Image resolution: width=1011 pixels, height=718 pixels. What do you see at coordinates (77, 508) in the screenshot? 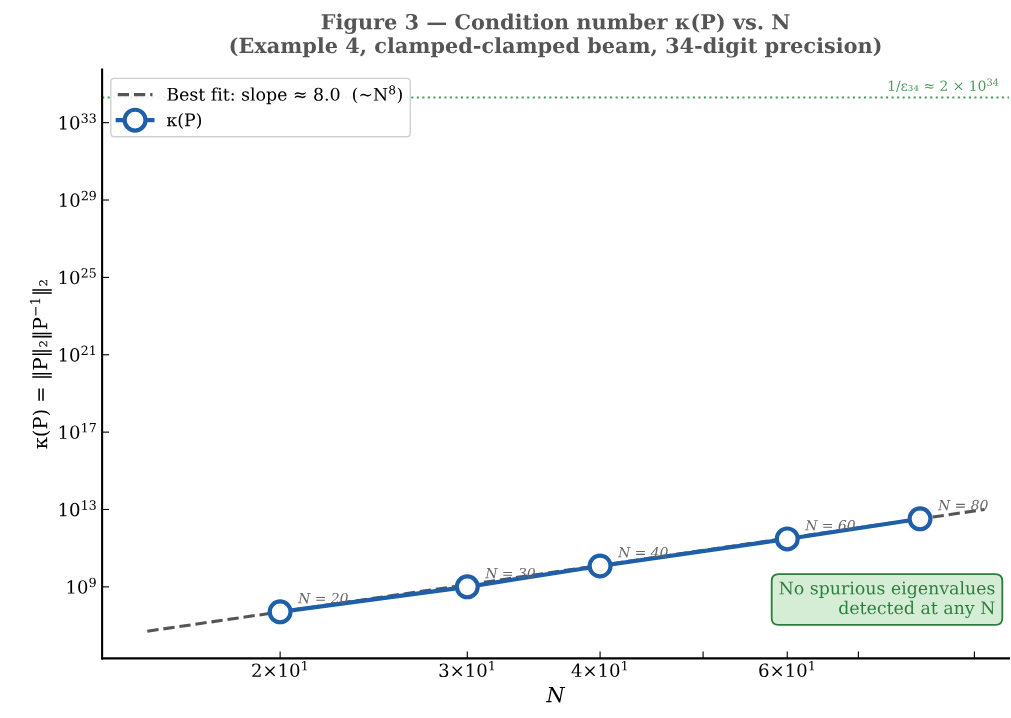
I see `y-tick-label: 10$^{13}$` at bounding box center [77, 508].